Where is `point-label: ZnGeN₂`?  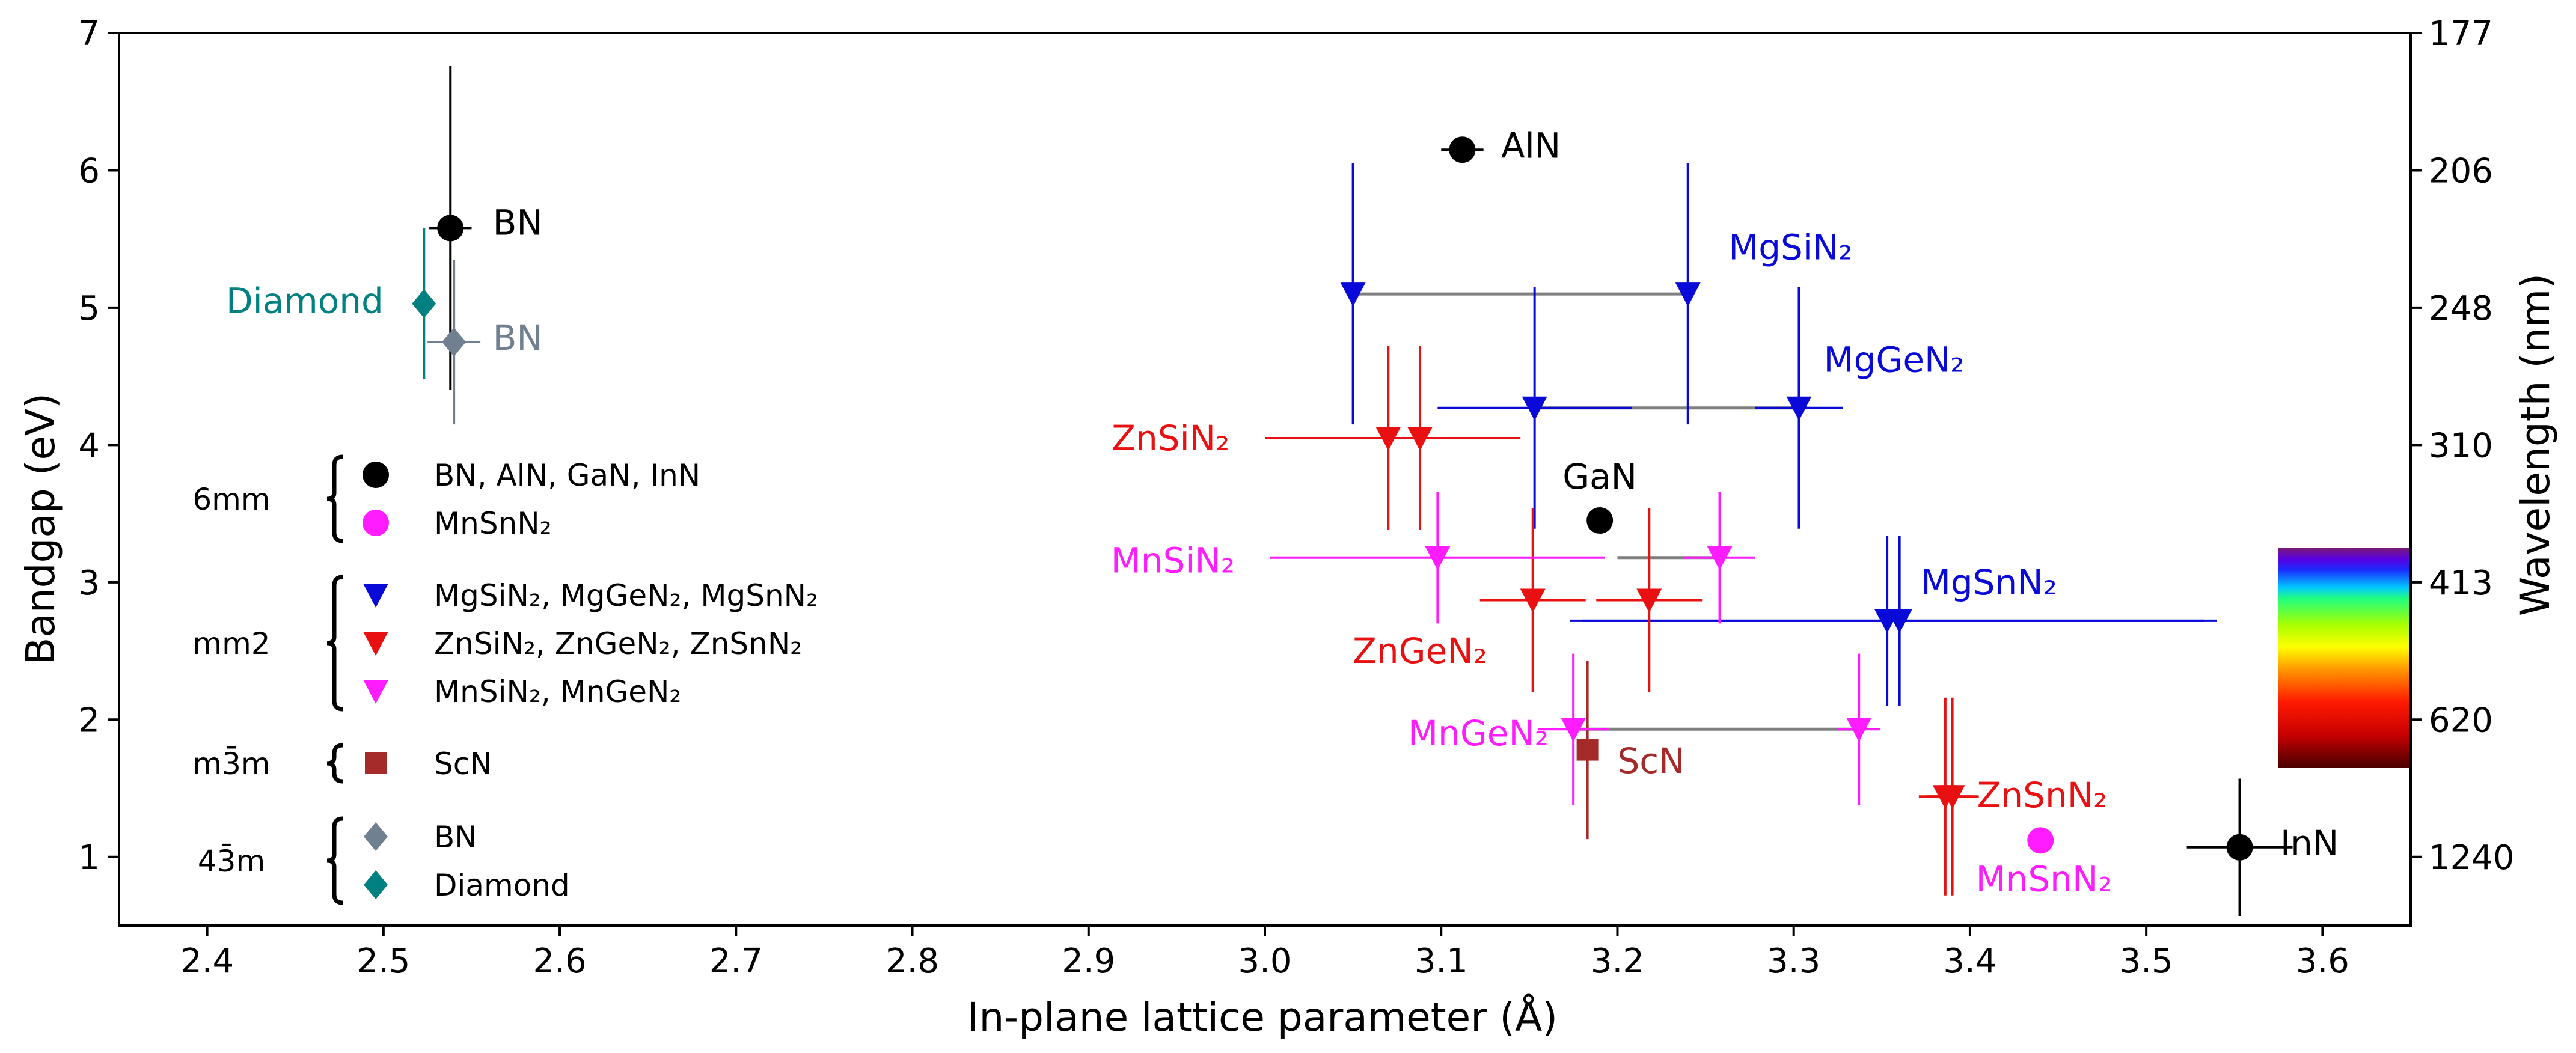
point-label: ZnGeN₂ is located at coordinates (1420, 650).